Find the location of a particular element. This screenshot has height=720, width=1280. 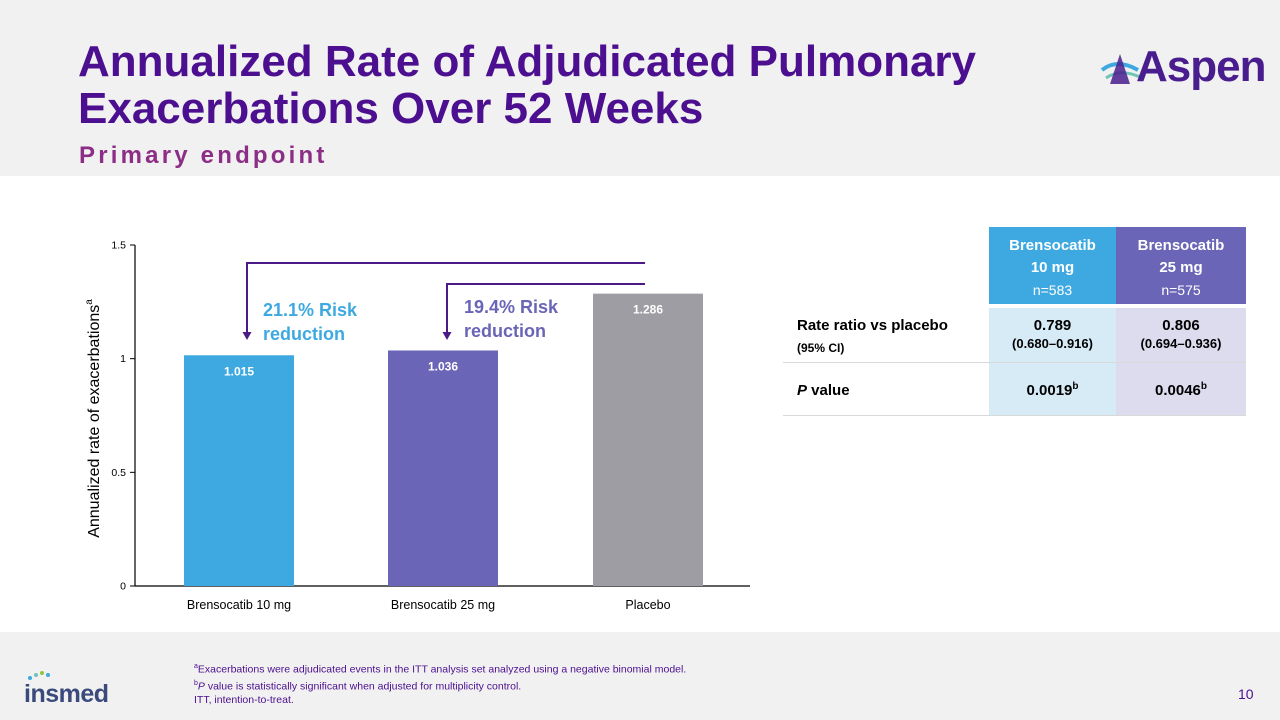

bar-value-label: 1.036 is located at coordinates (443, 366).